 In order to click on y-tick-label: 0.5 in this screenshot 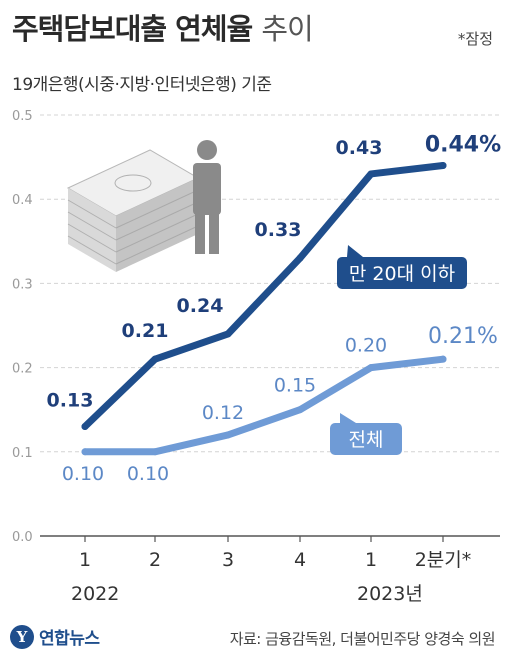, I will do `click(22, 116)`.